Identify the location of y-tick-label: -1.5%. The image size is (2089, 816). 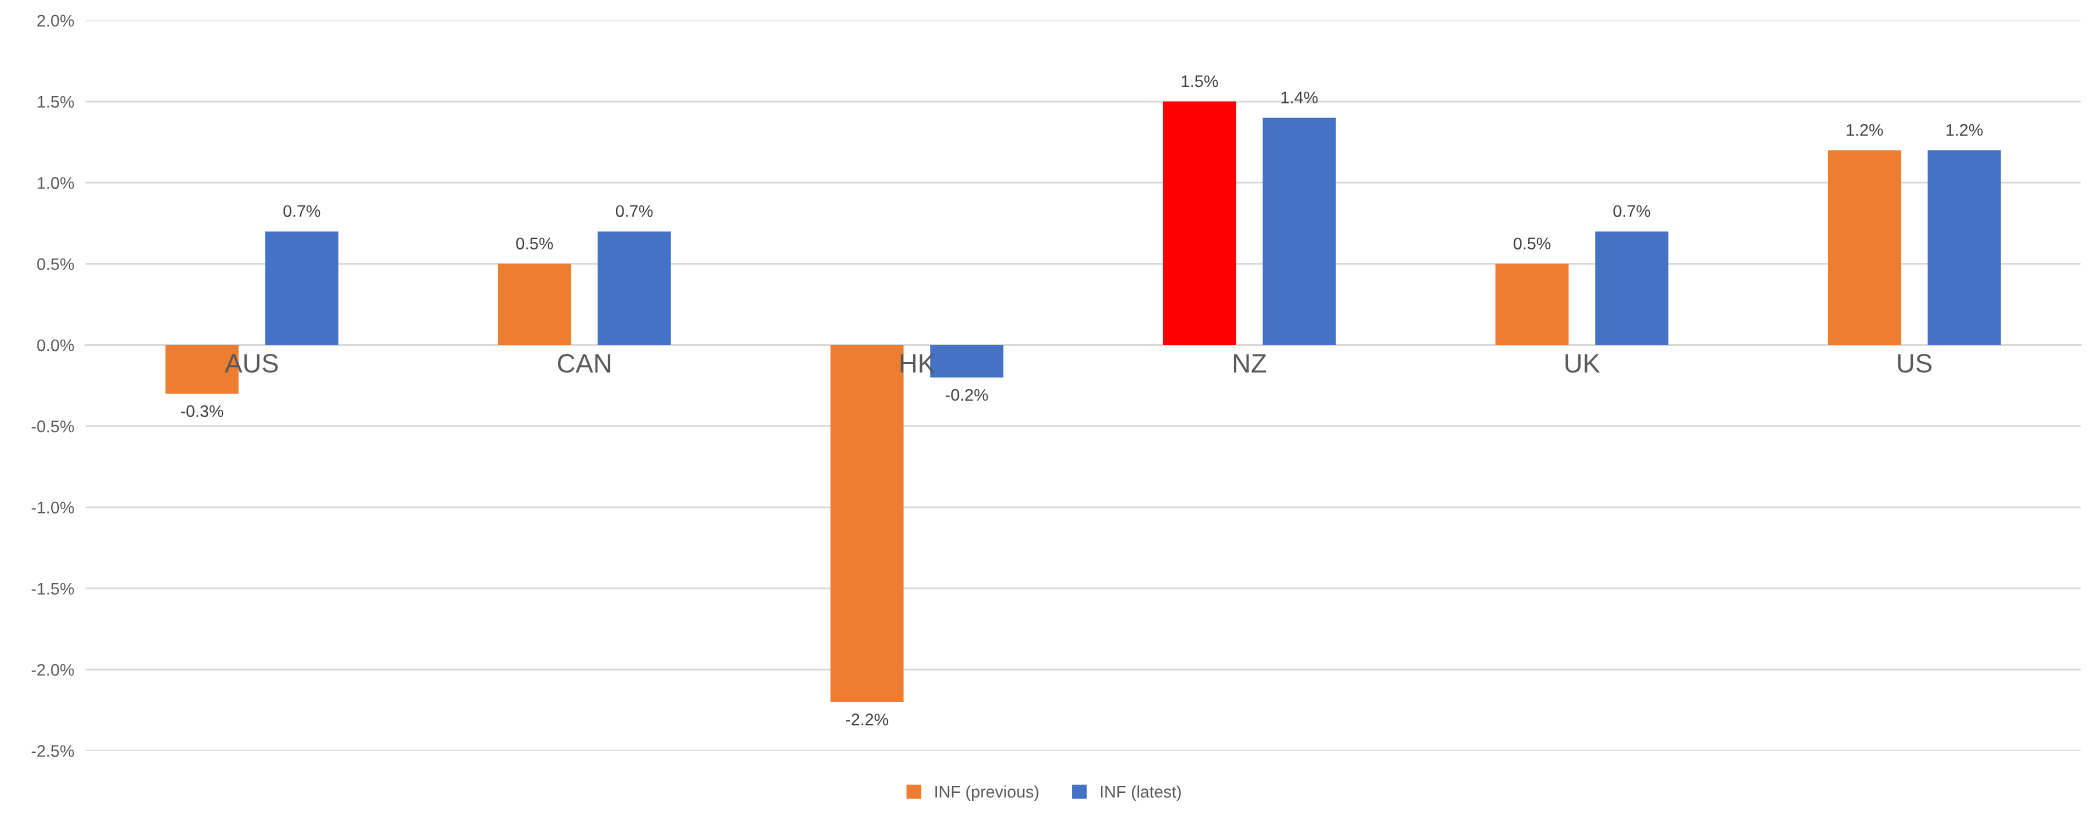
(52, 588).